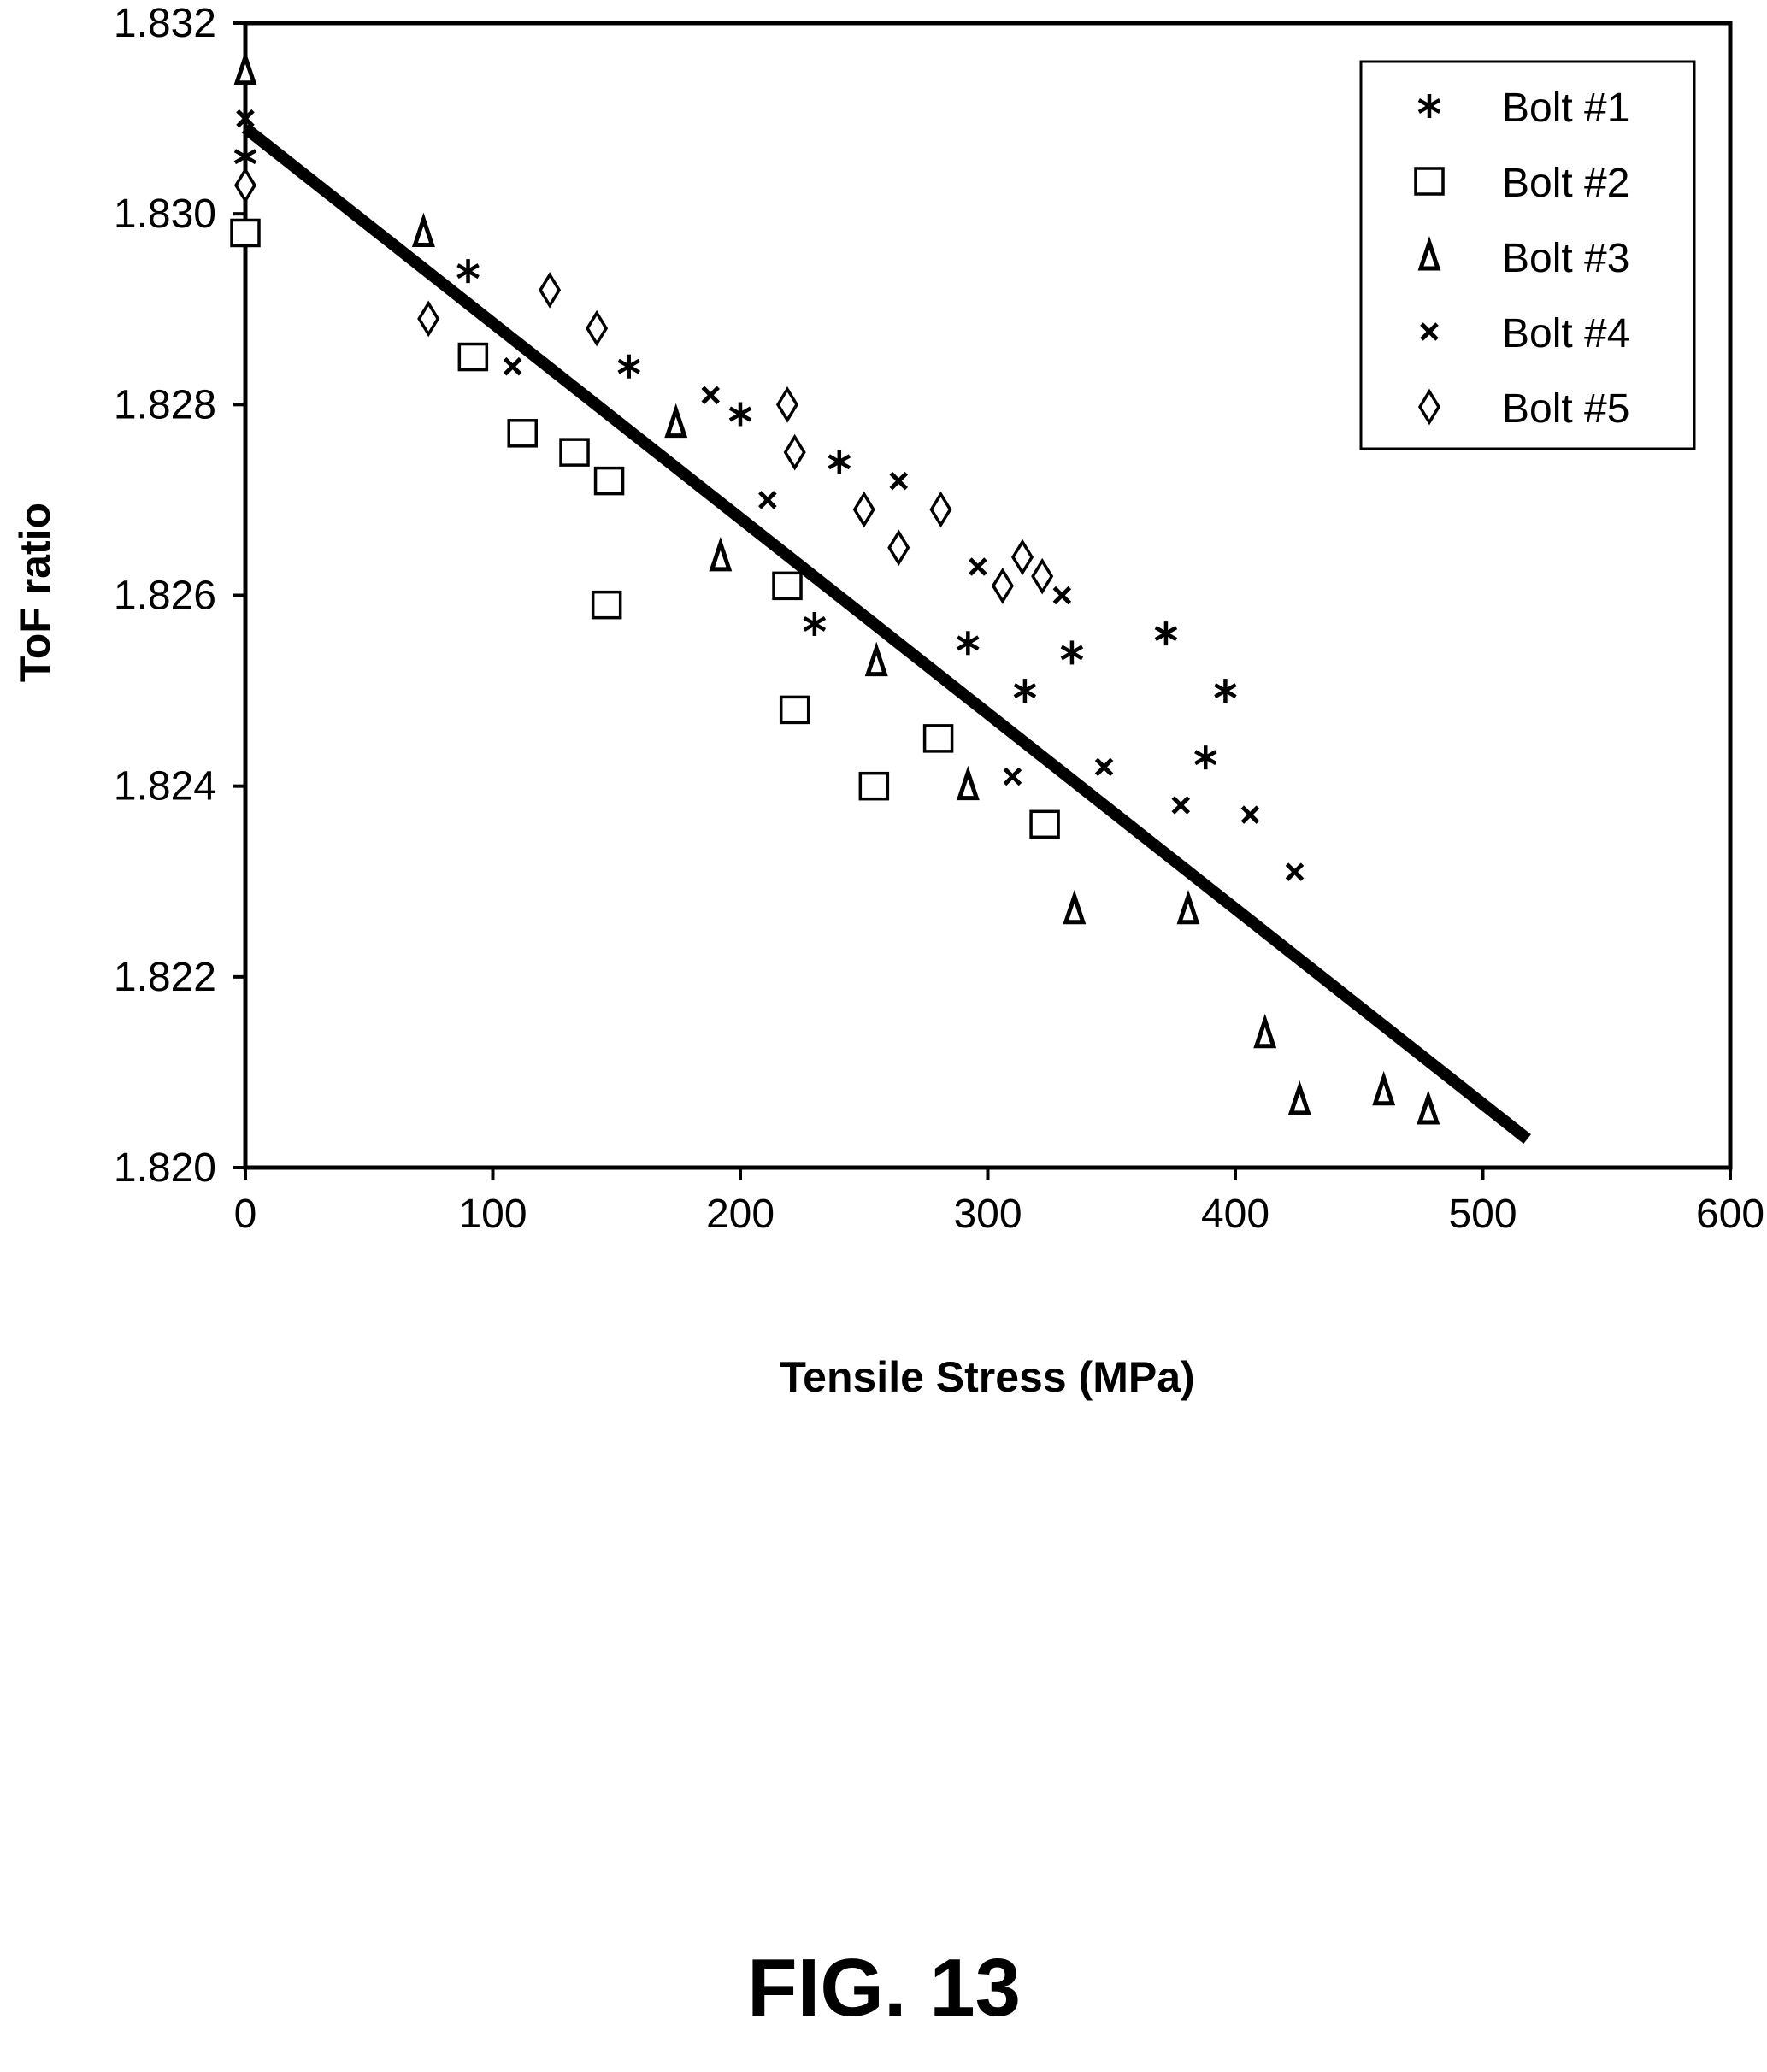  I want to click on x-tick-label: 300, so click(988, 1214).